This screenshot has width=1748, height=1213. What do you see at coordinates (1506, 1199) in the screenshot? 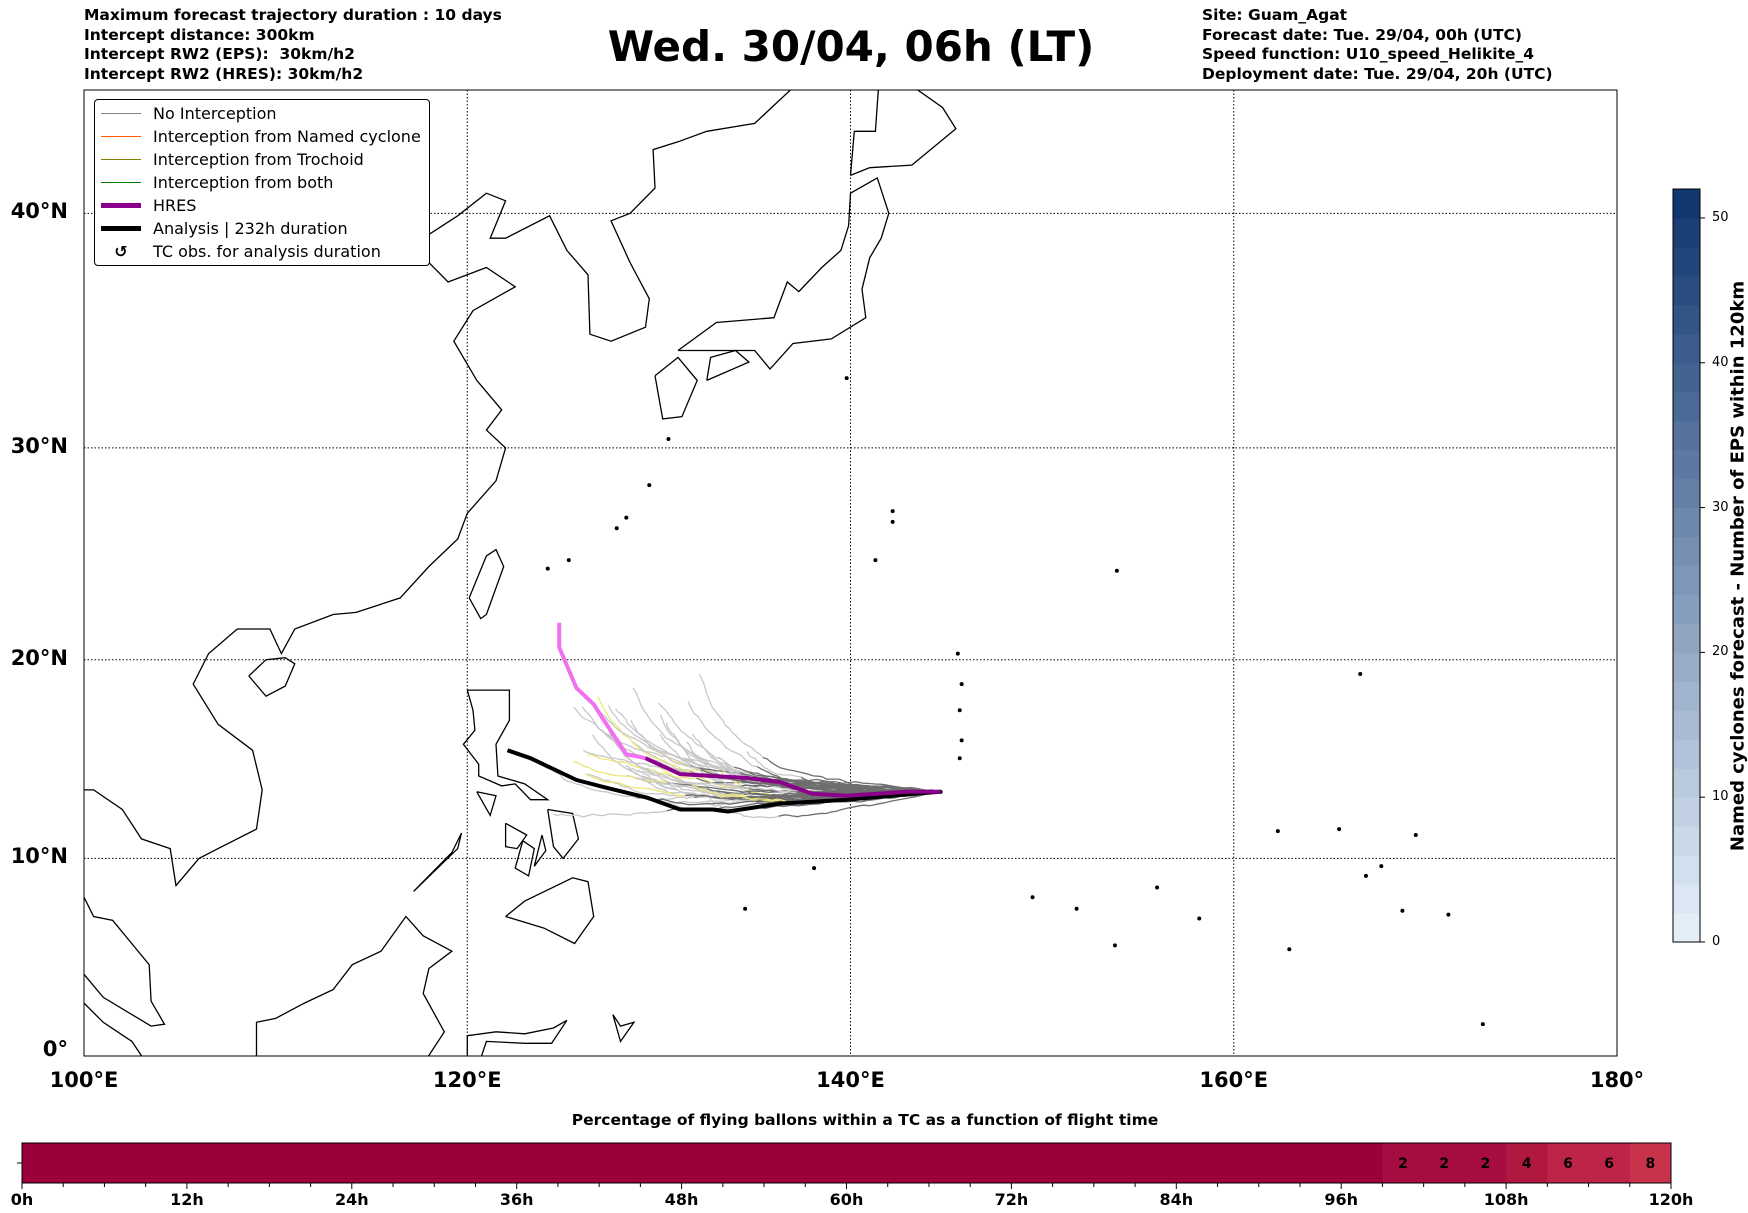
I see `flight-time-tick-label: 108h` at bounding box center [1506, 1199].